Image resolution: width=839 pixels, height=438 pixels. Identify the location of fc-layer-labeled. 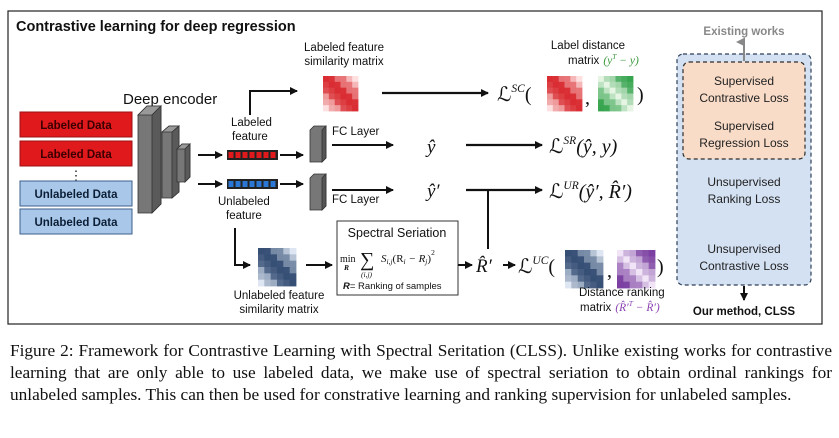
(318, 144).